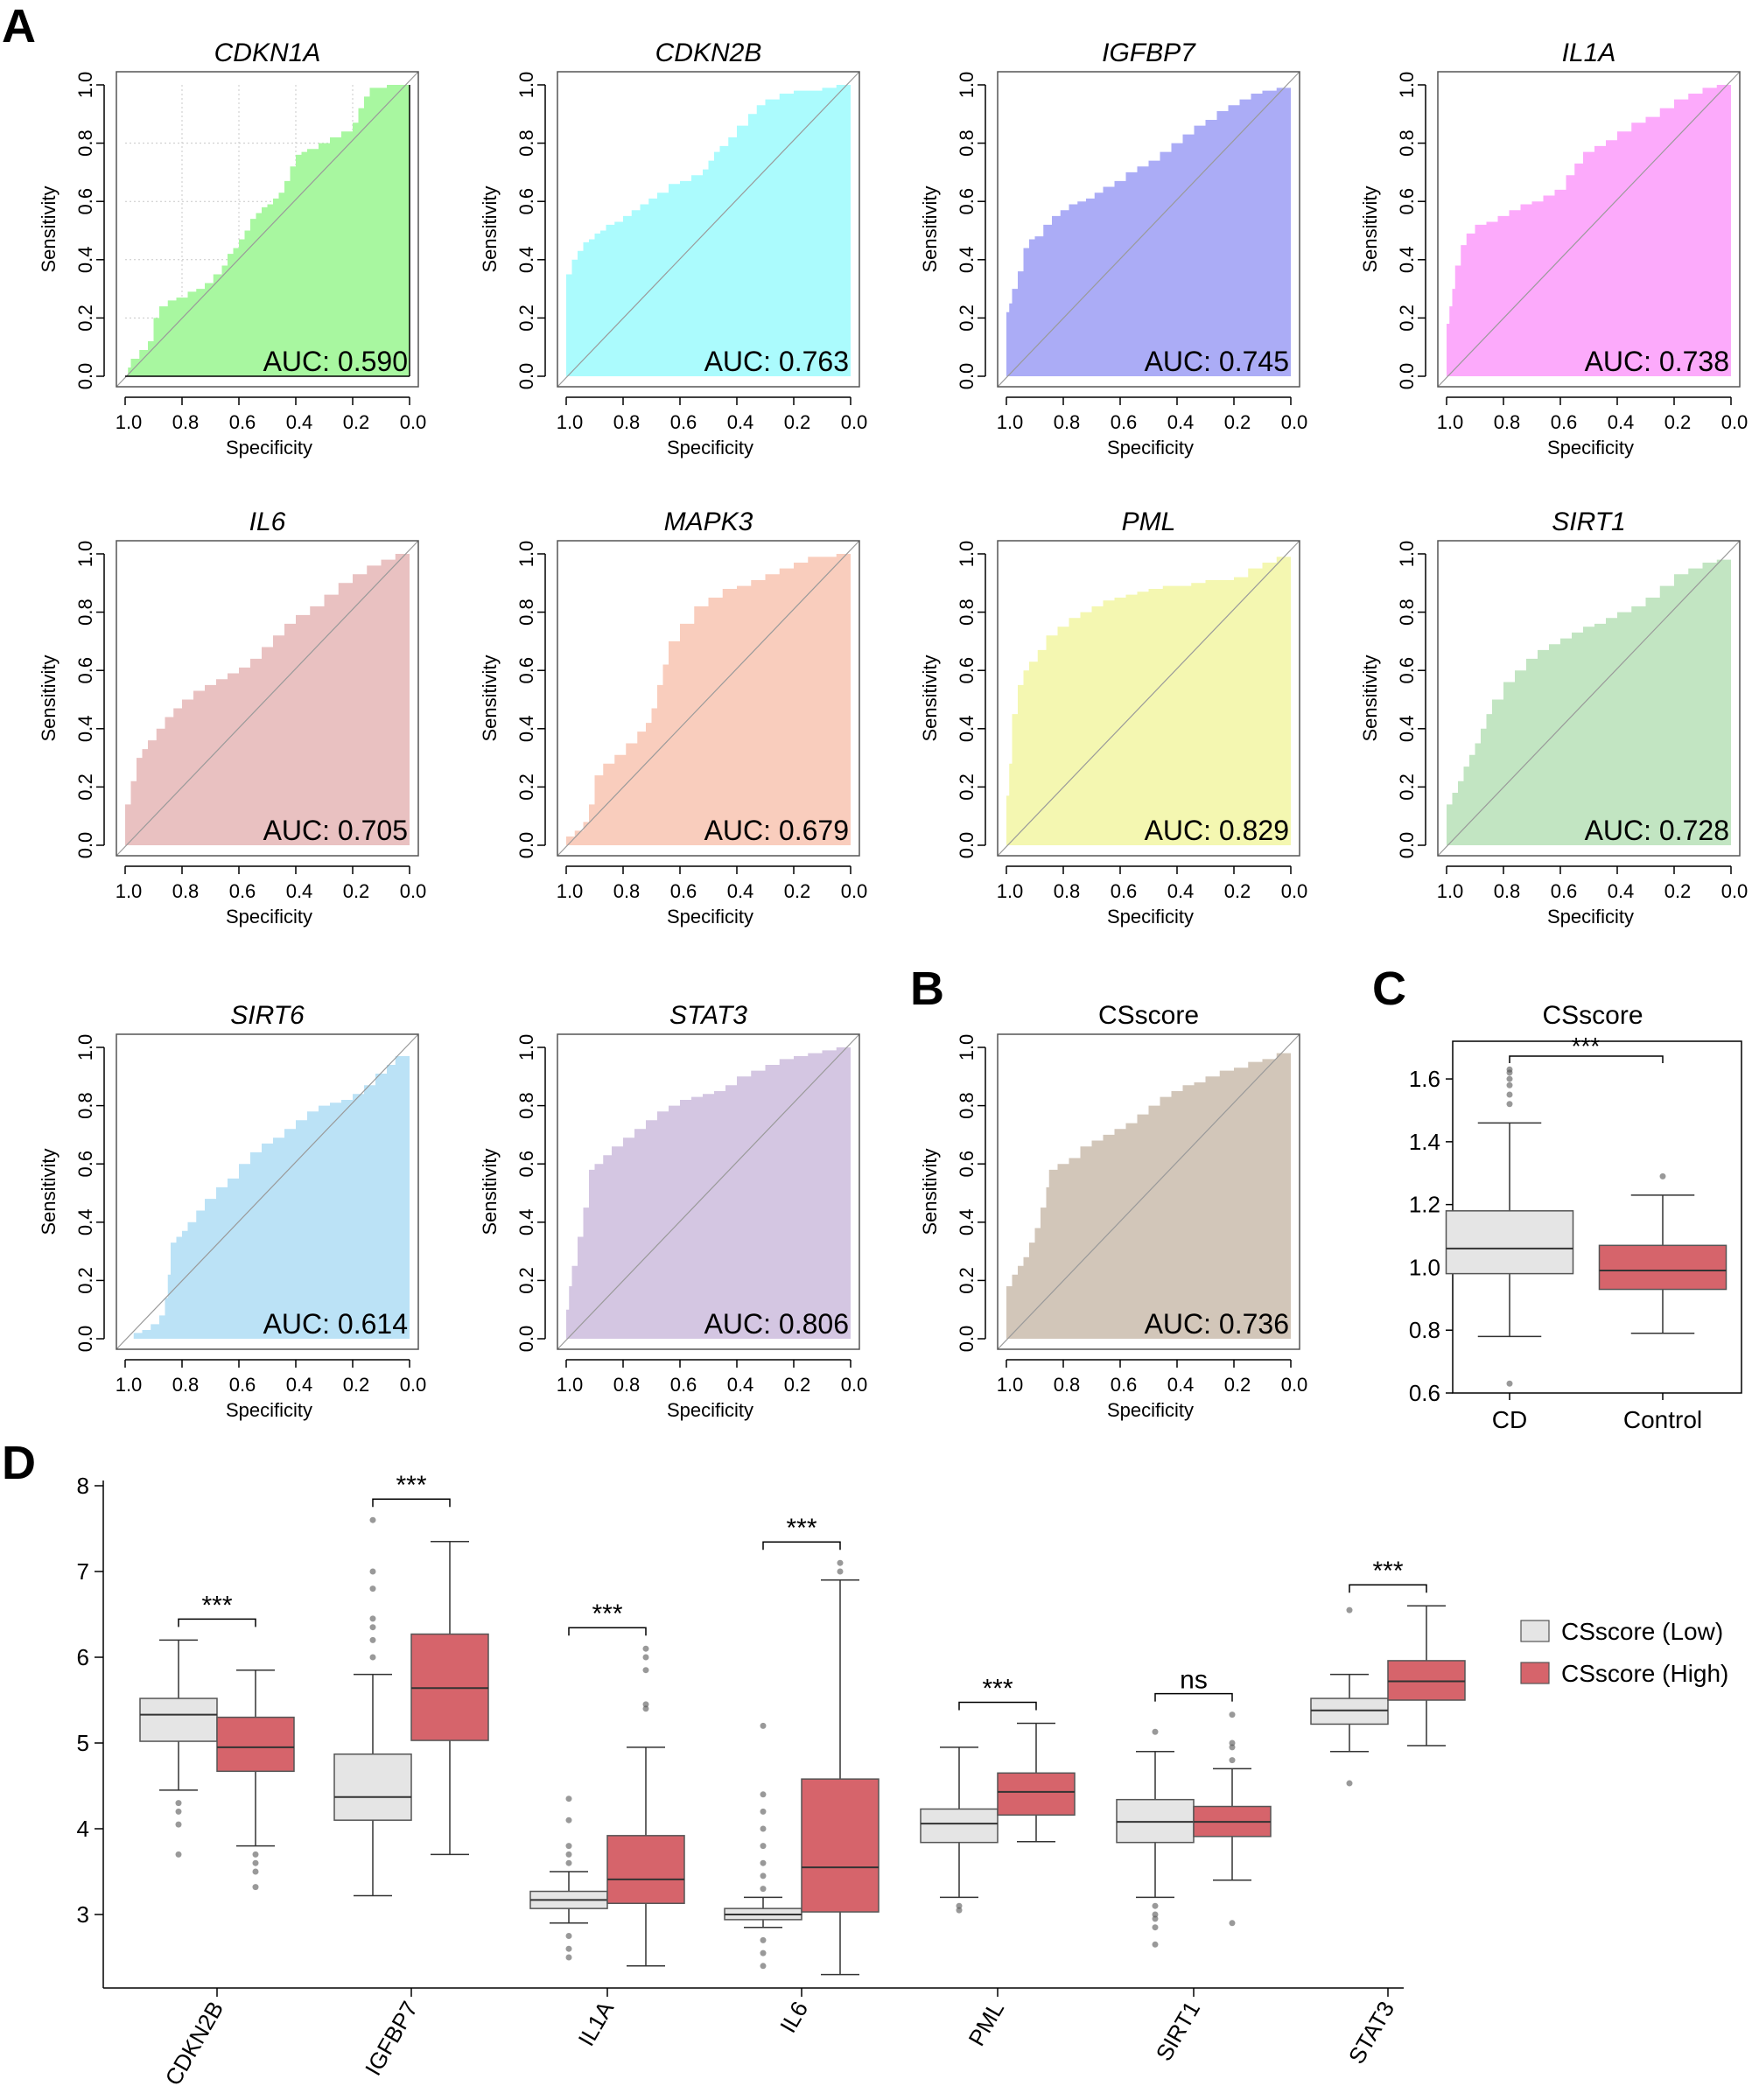  What do you see at coordinates (708, 52) in the screenshot?
I see `chart-title: CDKN2B` at bounding box center [708, 52].